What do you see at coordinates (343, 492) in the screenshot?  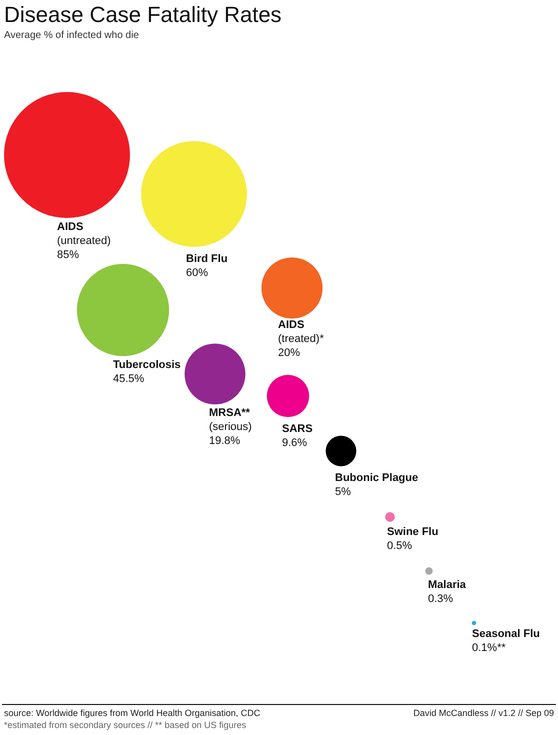 I see `data-label: 5%` at bounding box center [343, 492].